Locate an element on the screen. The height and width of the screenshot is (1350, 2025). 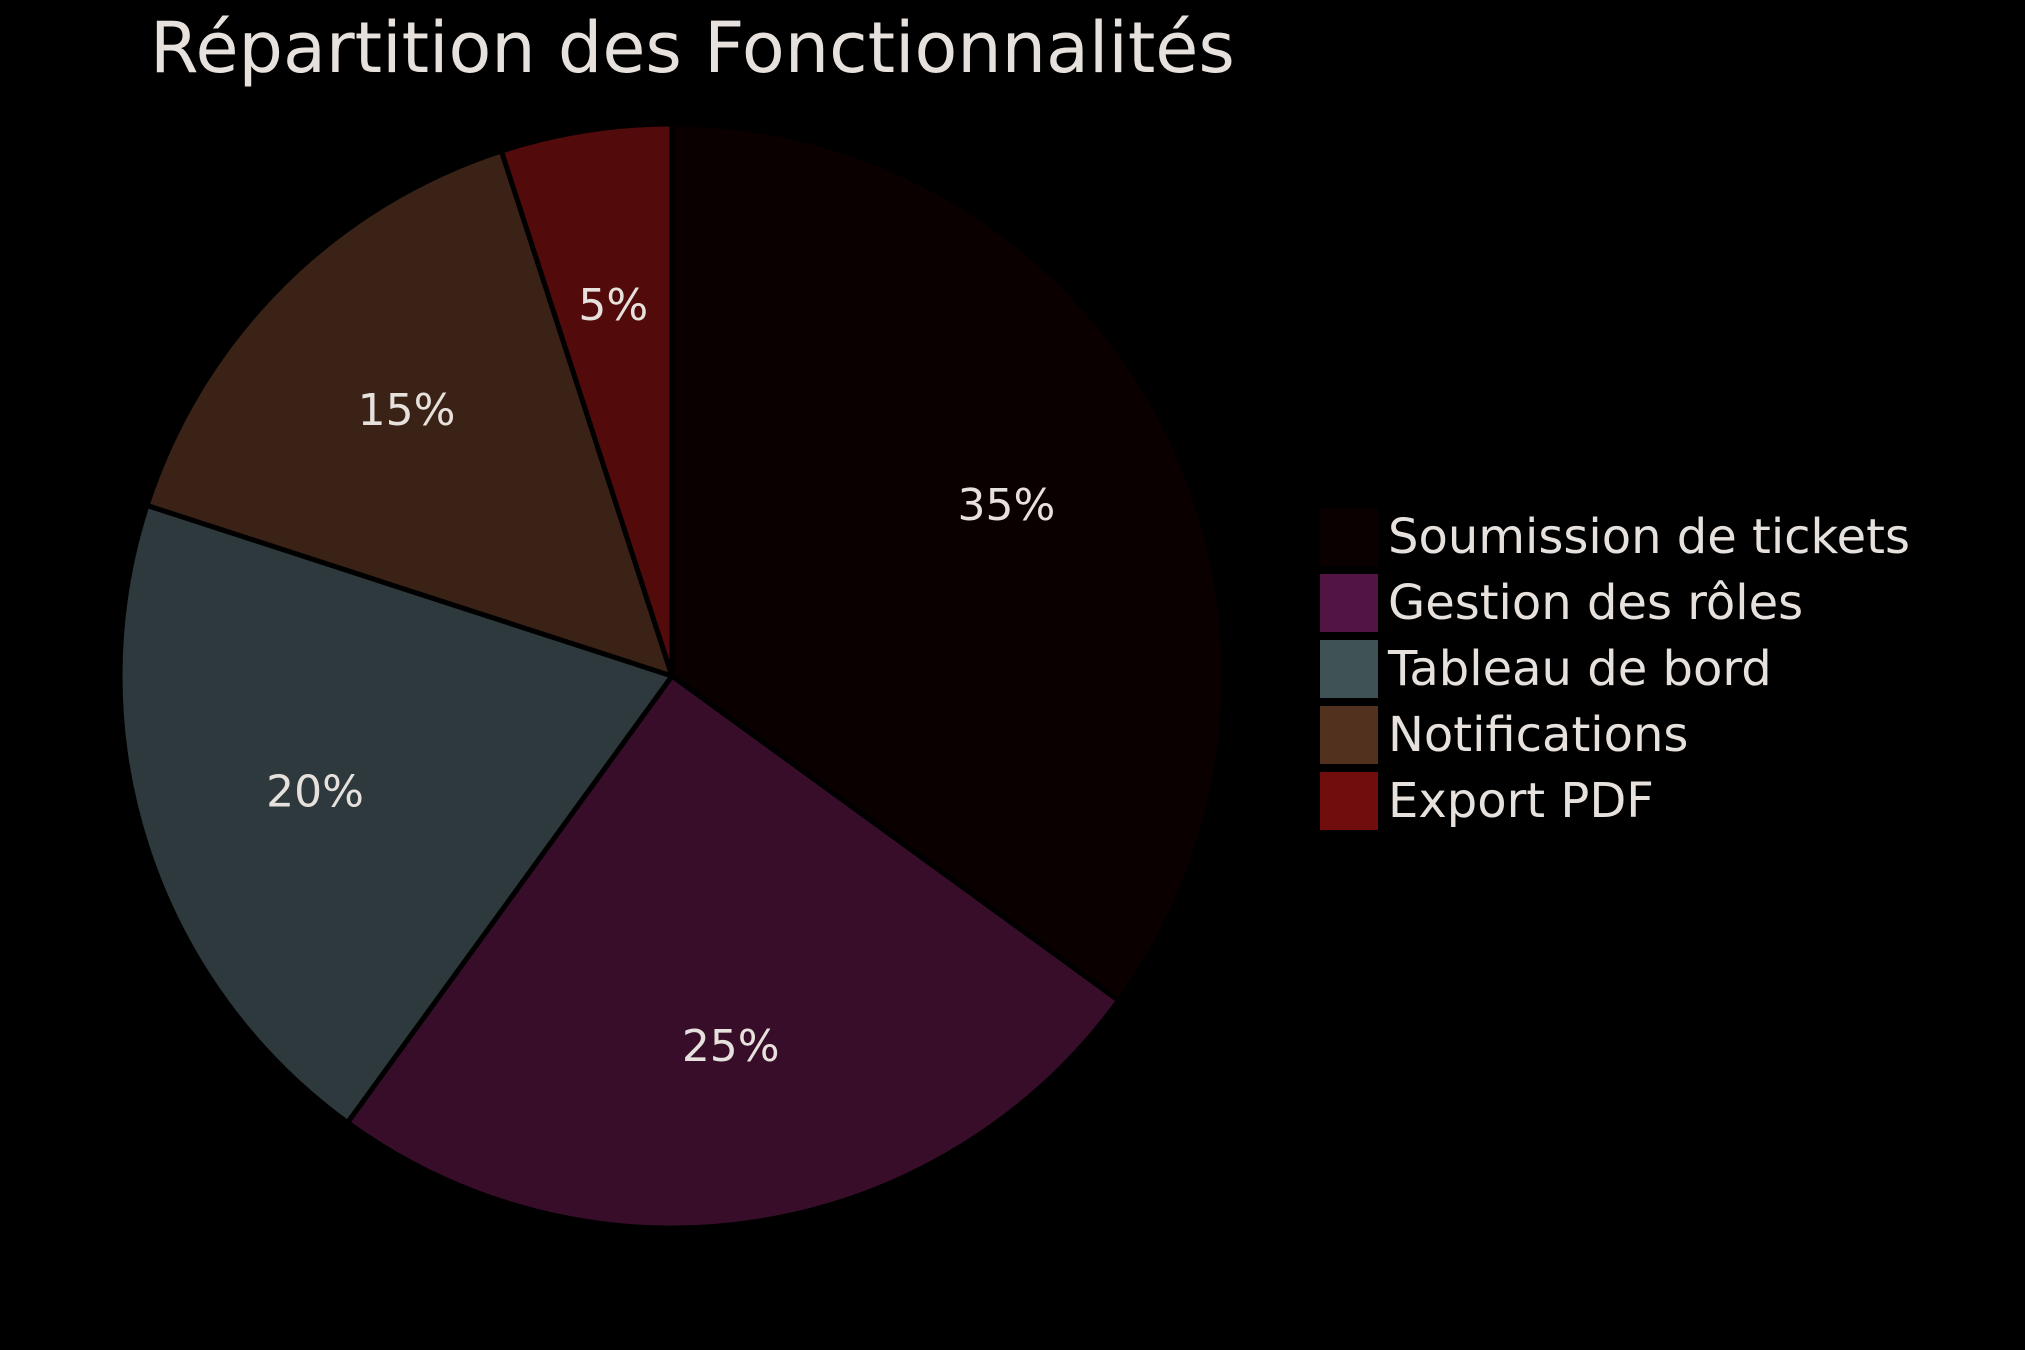
legend-swatch-tableau-de-bord is located at coordinates (1349, 669).